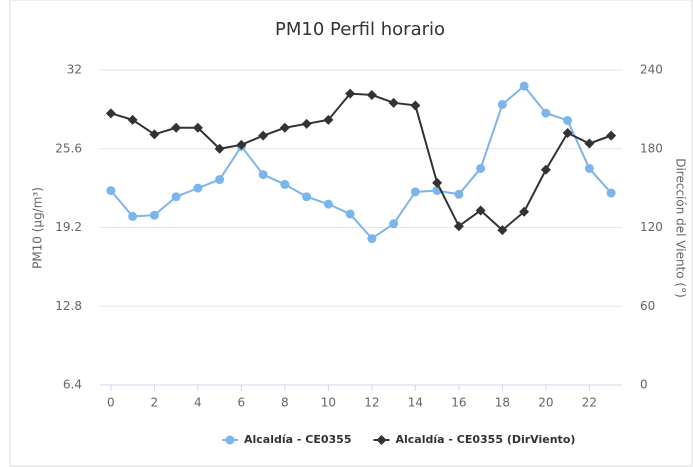 This screenshot has height=467, width=693. Describe the element at coordinates (415, 403) in the screenshot. I see `x-tick-label: 14` at that location.